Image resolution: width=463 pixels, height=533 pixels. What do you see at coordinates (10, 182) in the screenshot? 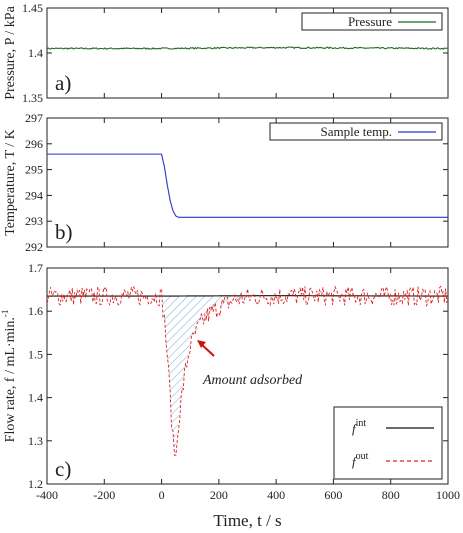
I see `y-axis-label: Temperature, T / K` at bounding box center [10, 182].